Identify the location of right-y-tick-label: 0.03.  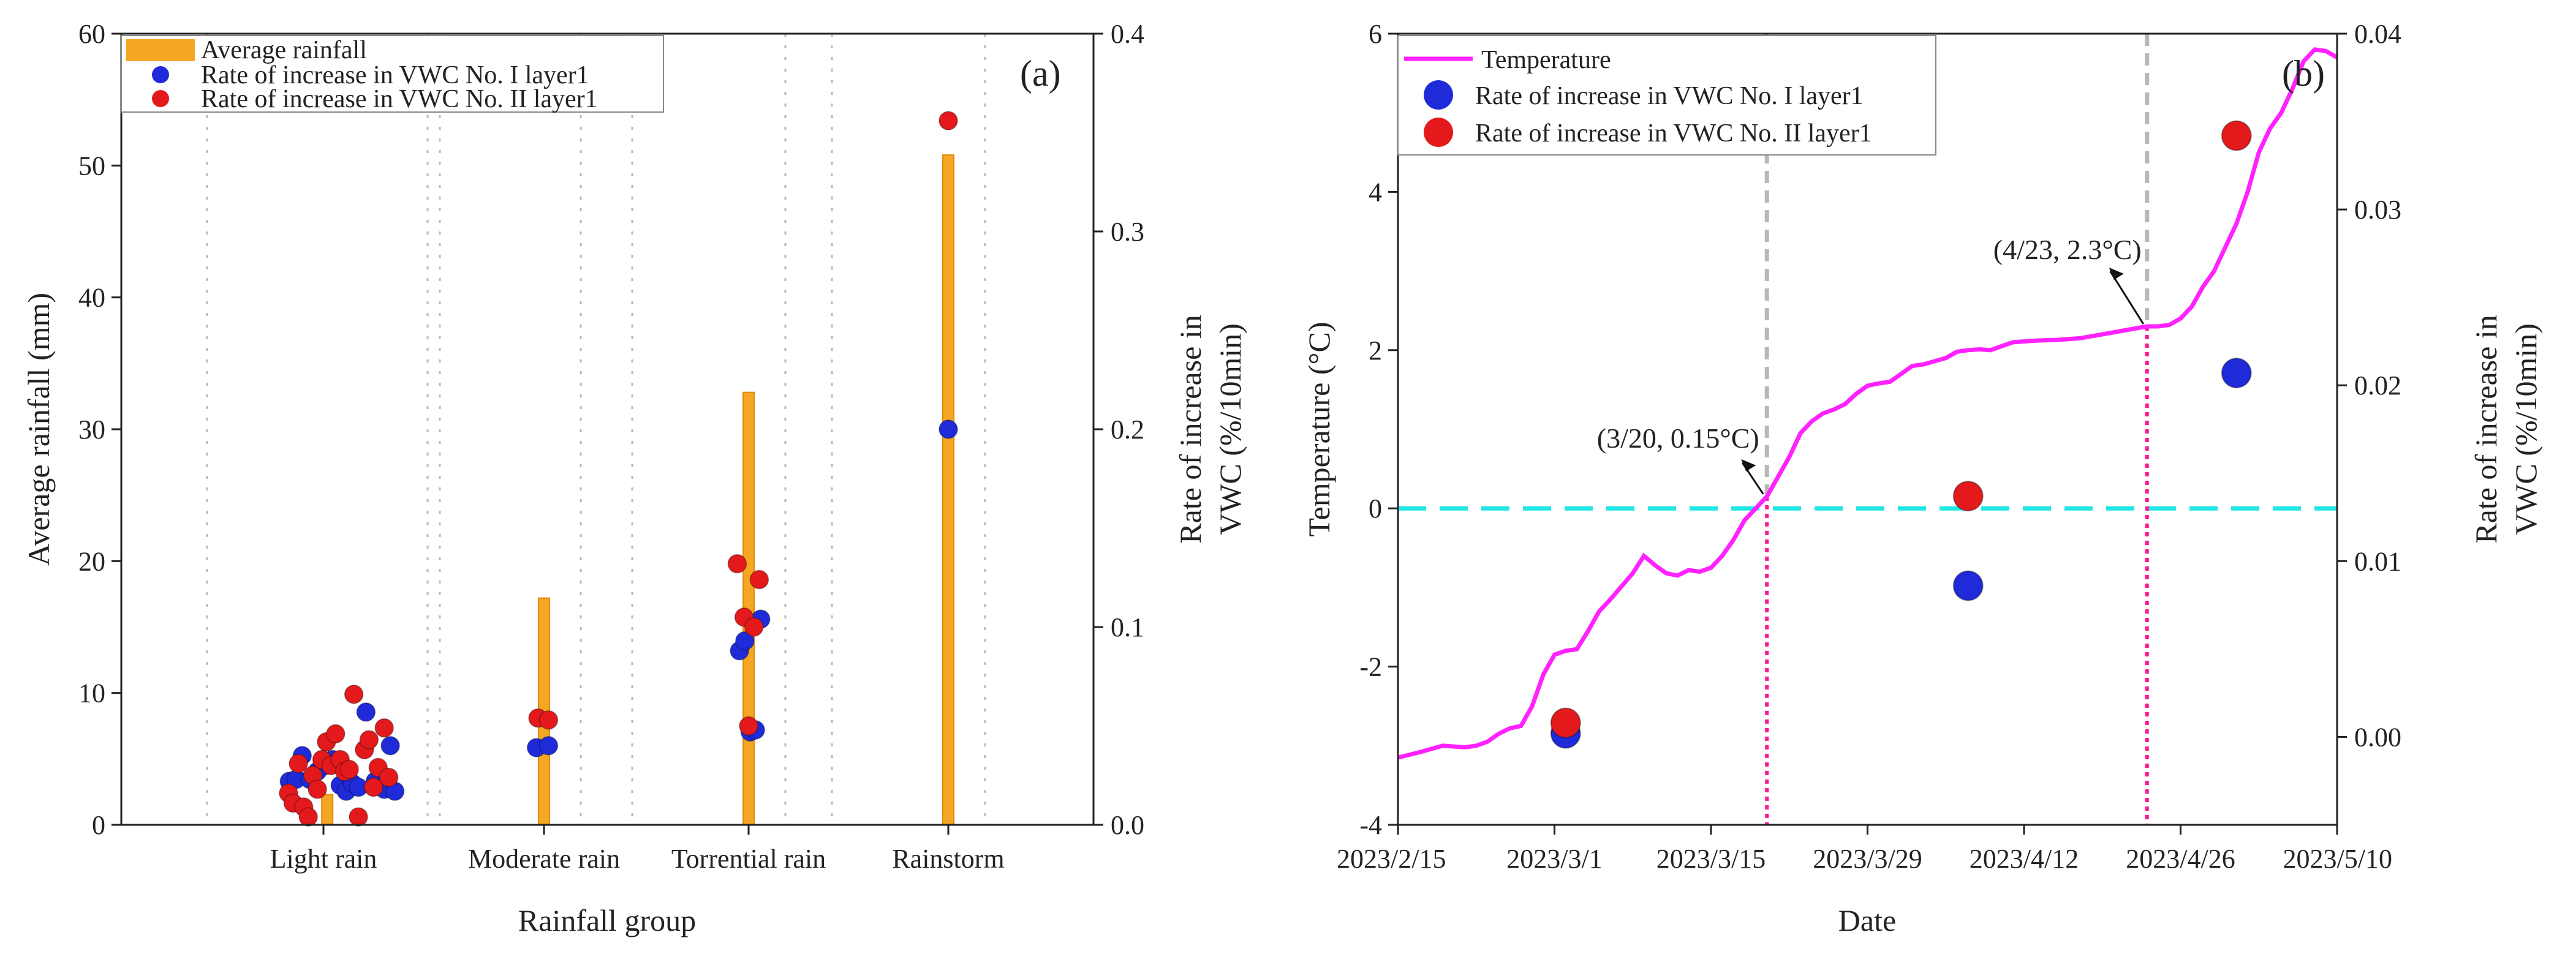
(2377, 210).